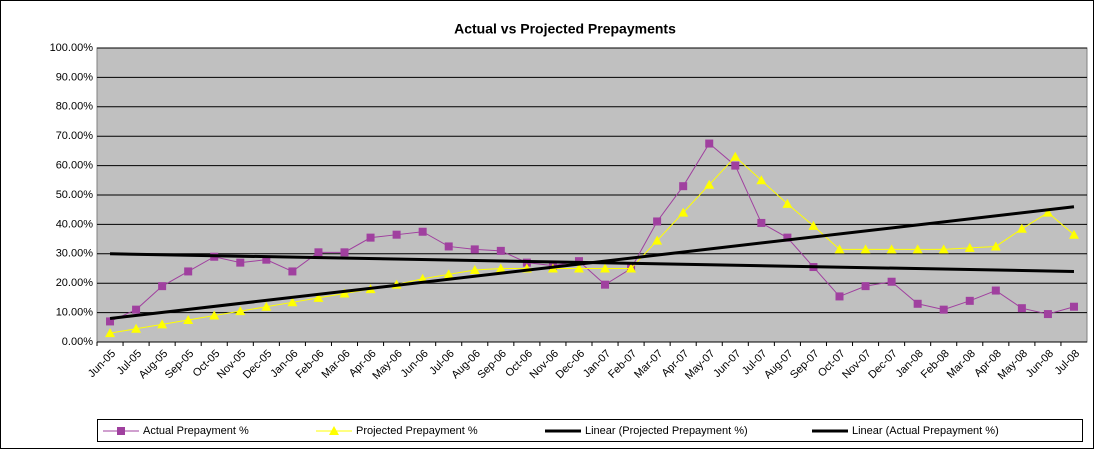 The image size is (1094, 454). What do you see at coordinates (75, 195) in the screenshot?
I see `y-tick-label: 50.00%` at bounding box center [75, 195].